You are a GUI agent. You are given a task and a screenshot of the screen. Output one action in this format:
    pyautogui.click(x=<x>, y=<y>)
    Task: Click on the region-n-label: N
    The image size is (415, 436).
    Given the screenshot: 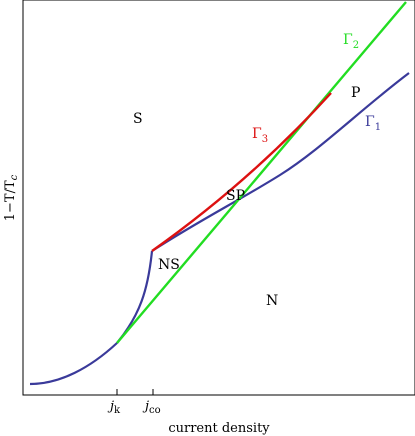 What is the action you would take?
    pyautogui.click(x=272, y=301)
    